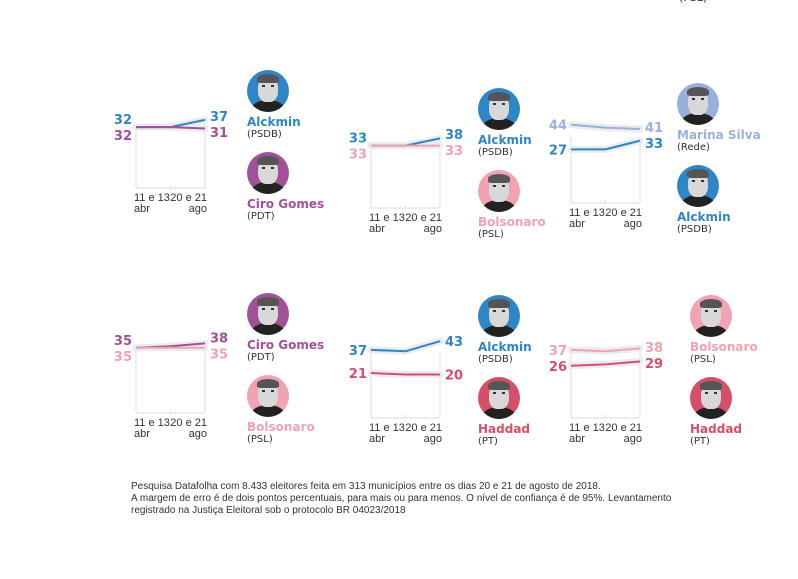 This screenshot has width=798, height=579. I want to click on end-value-label: 35, so click(219, 355).